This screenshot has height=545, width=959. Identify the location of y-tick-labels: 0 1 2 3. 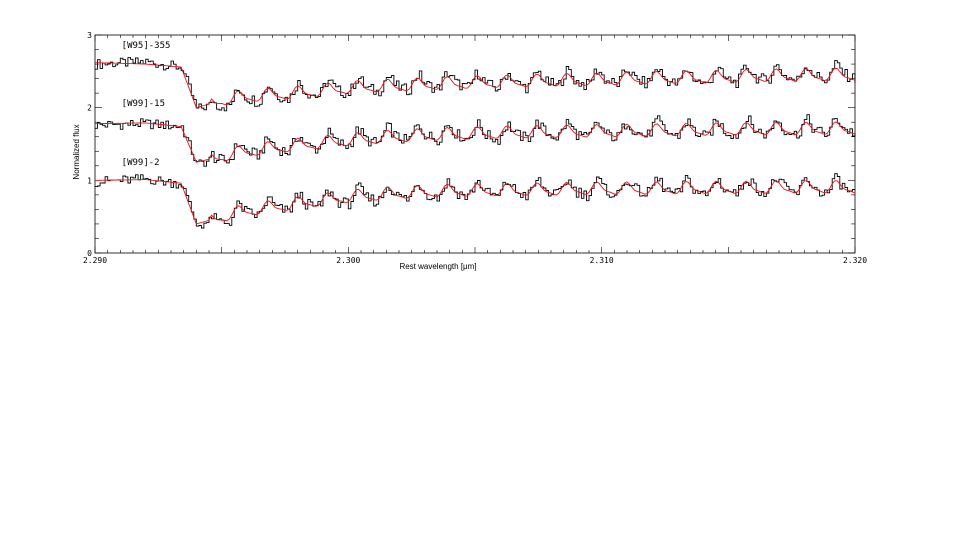
(89, 144).